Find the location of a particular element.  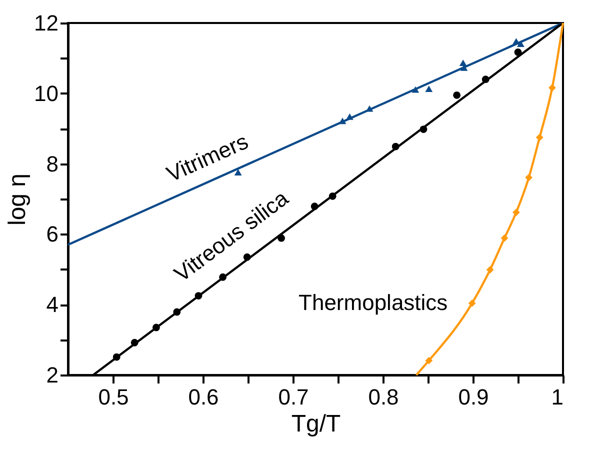

y-tick-label: 4 is located at coordinates (52, 305).